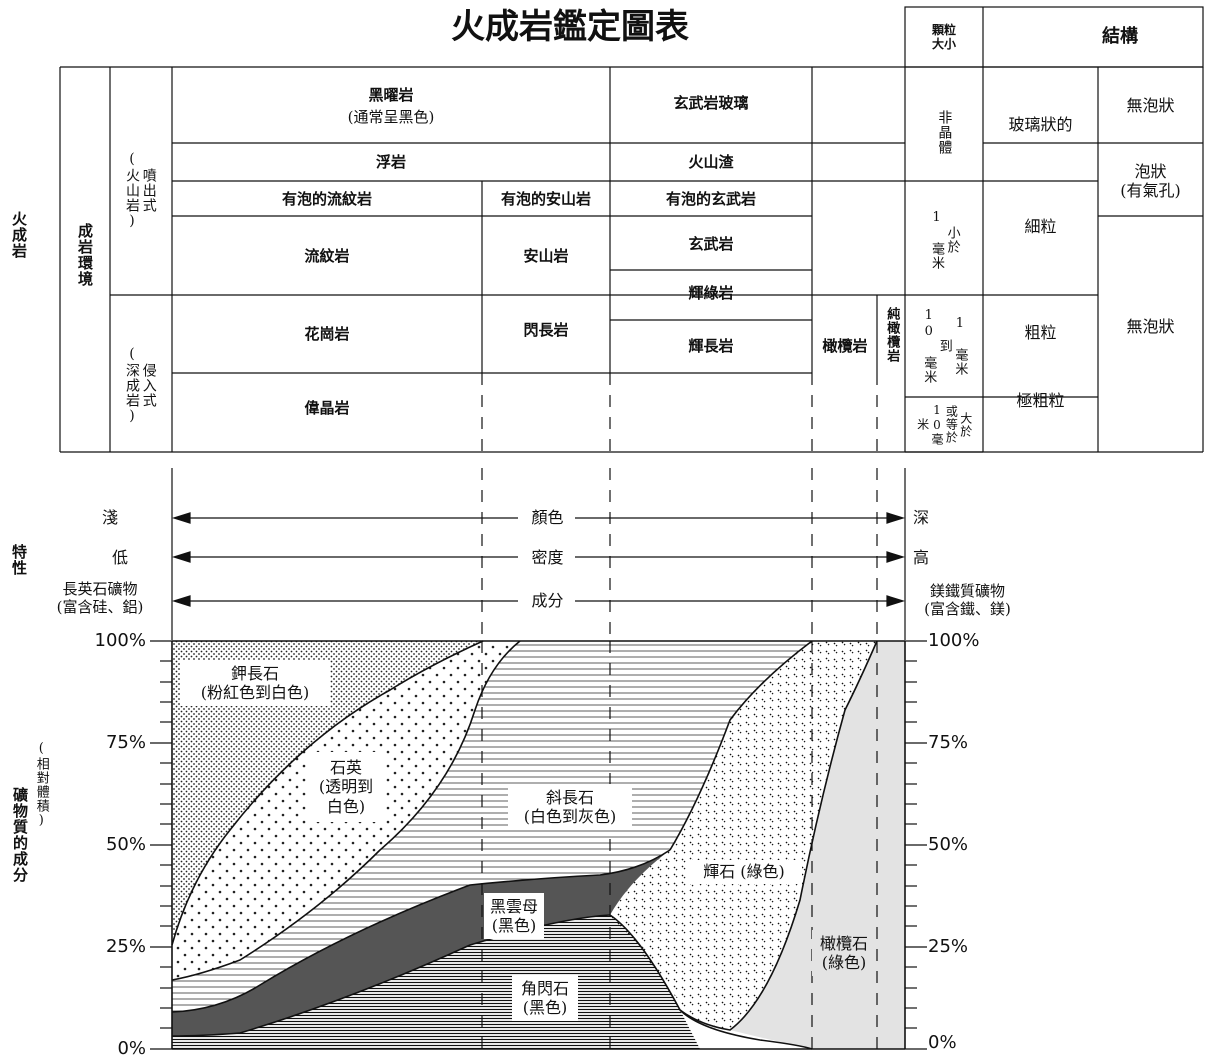  I want to click on texture-very-coarse: 極粗粒, so click(1040, 401).